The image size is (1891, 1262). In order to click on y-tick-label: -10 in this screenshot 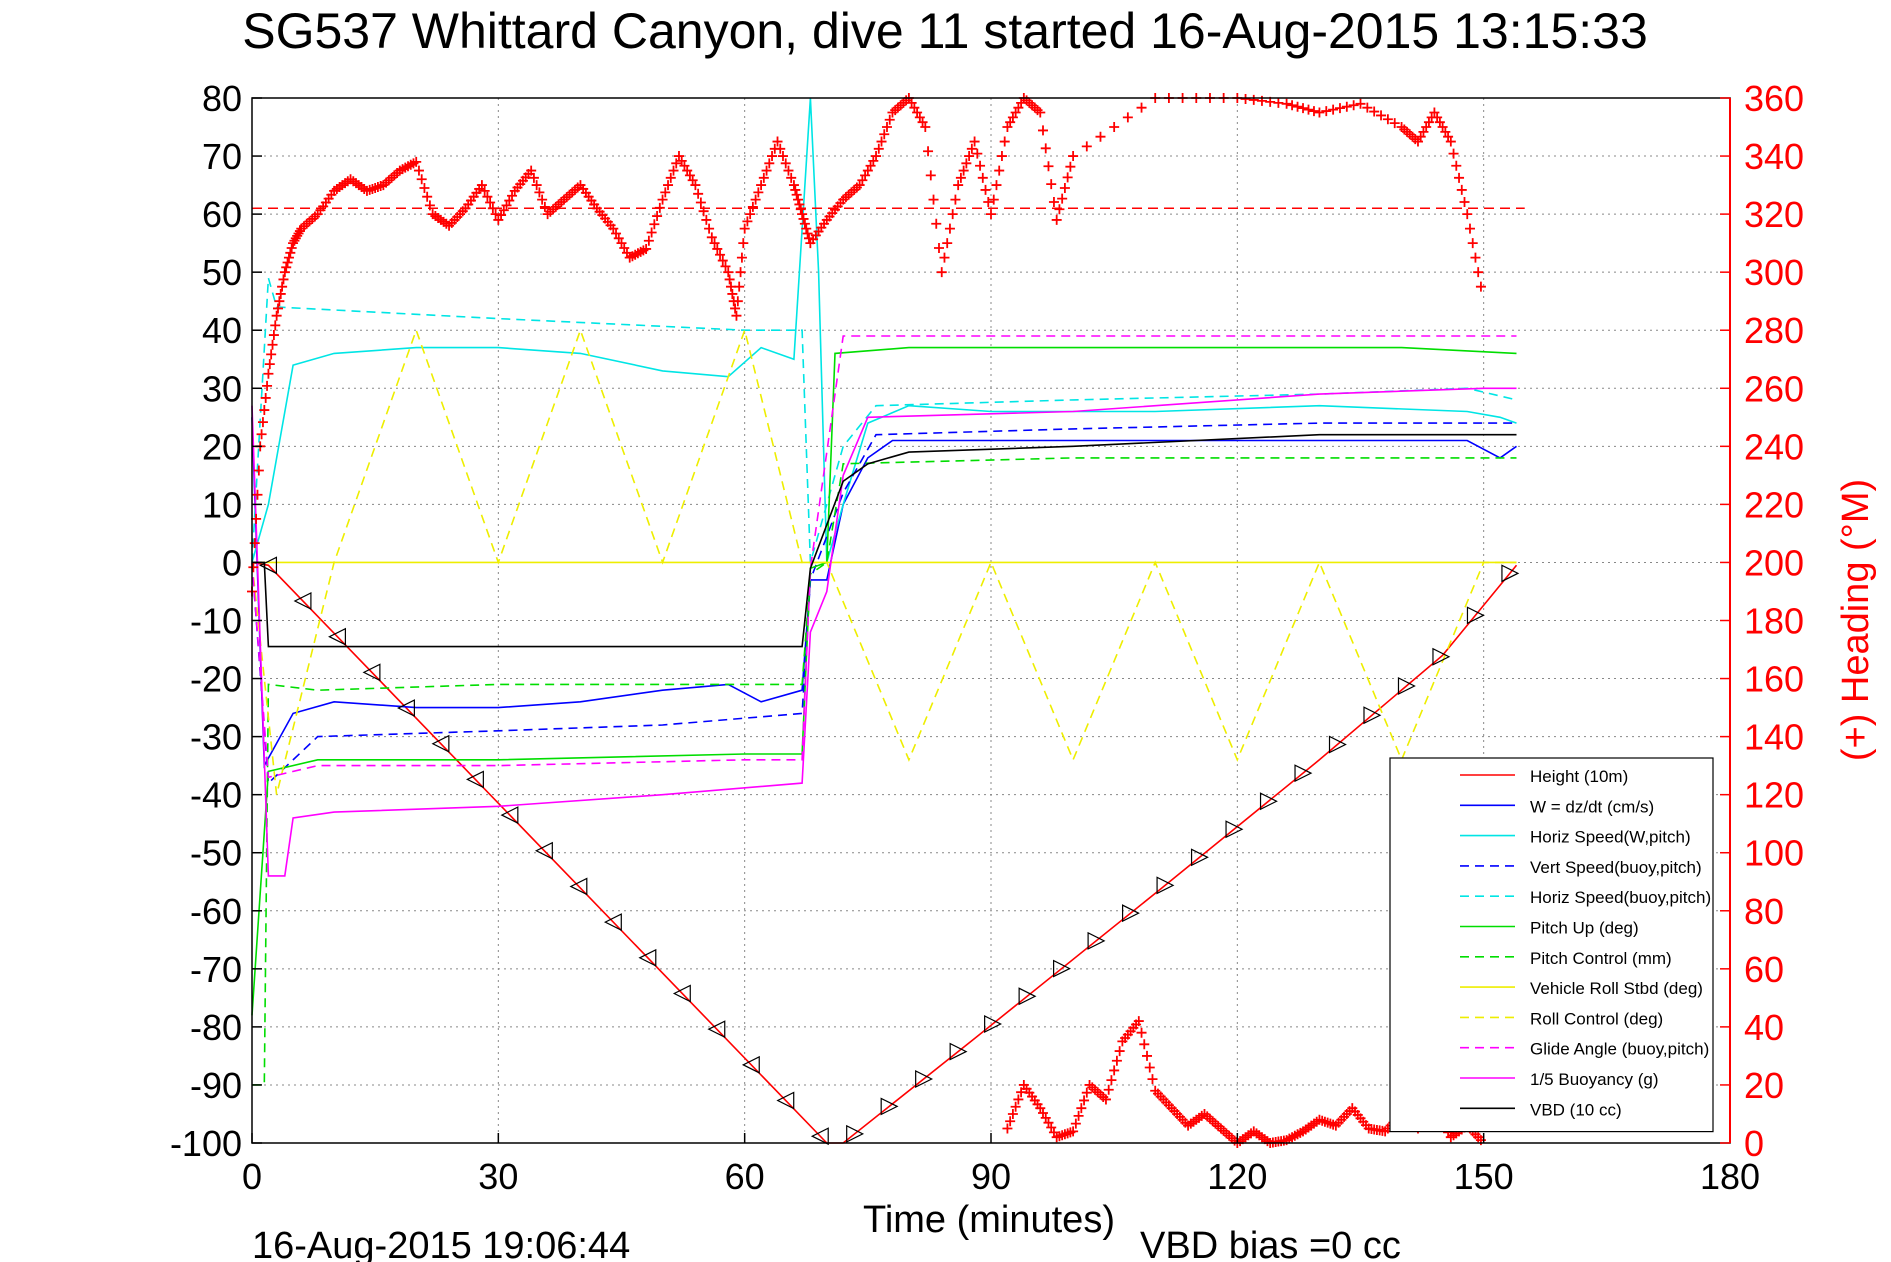, I will do `click(216, 621)`.